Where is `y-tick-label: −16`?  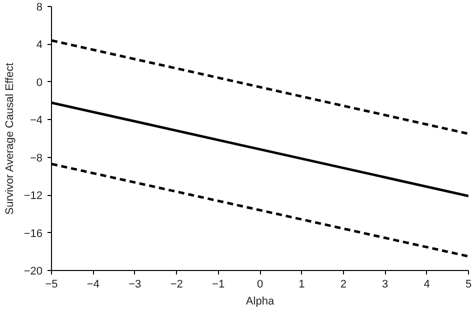
y-tick-label: −16 is located at coordinates (33, 234).